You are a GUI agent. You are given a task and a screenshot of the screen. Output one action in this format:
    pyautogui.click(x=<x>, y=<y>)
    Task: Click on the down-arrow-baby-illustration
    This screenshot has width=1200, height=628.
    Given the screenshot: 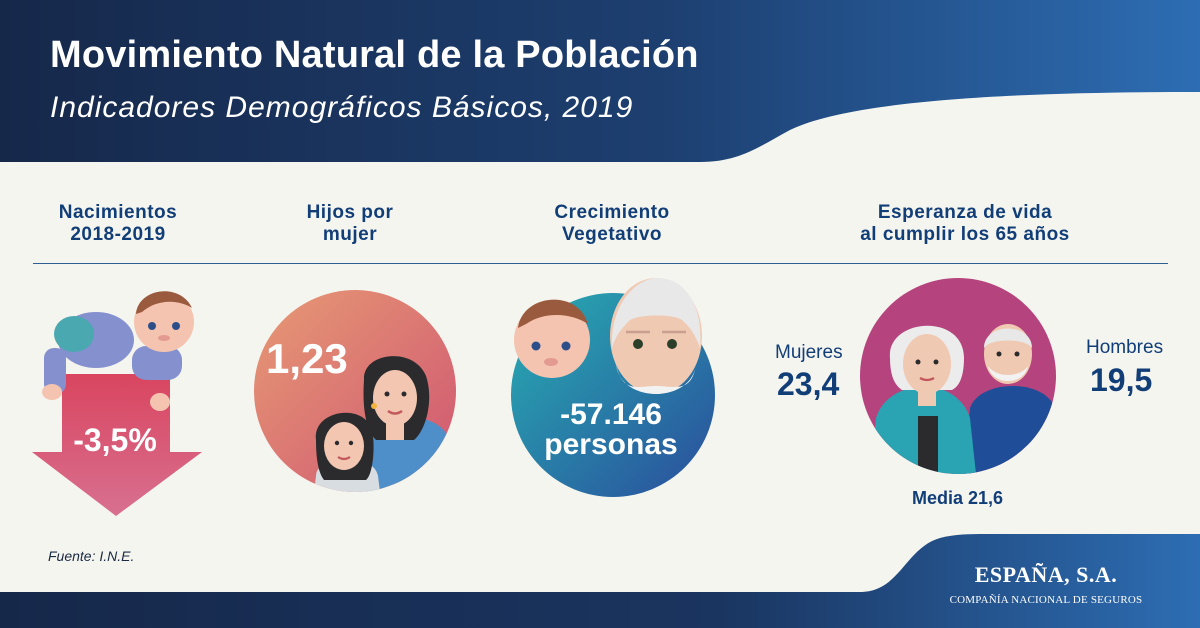 What is the action you would take?
    pyautogui.click(x=117, y=403)
    